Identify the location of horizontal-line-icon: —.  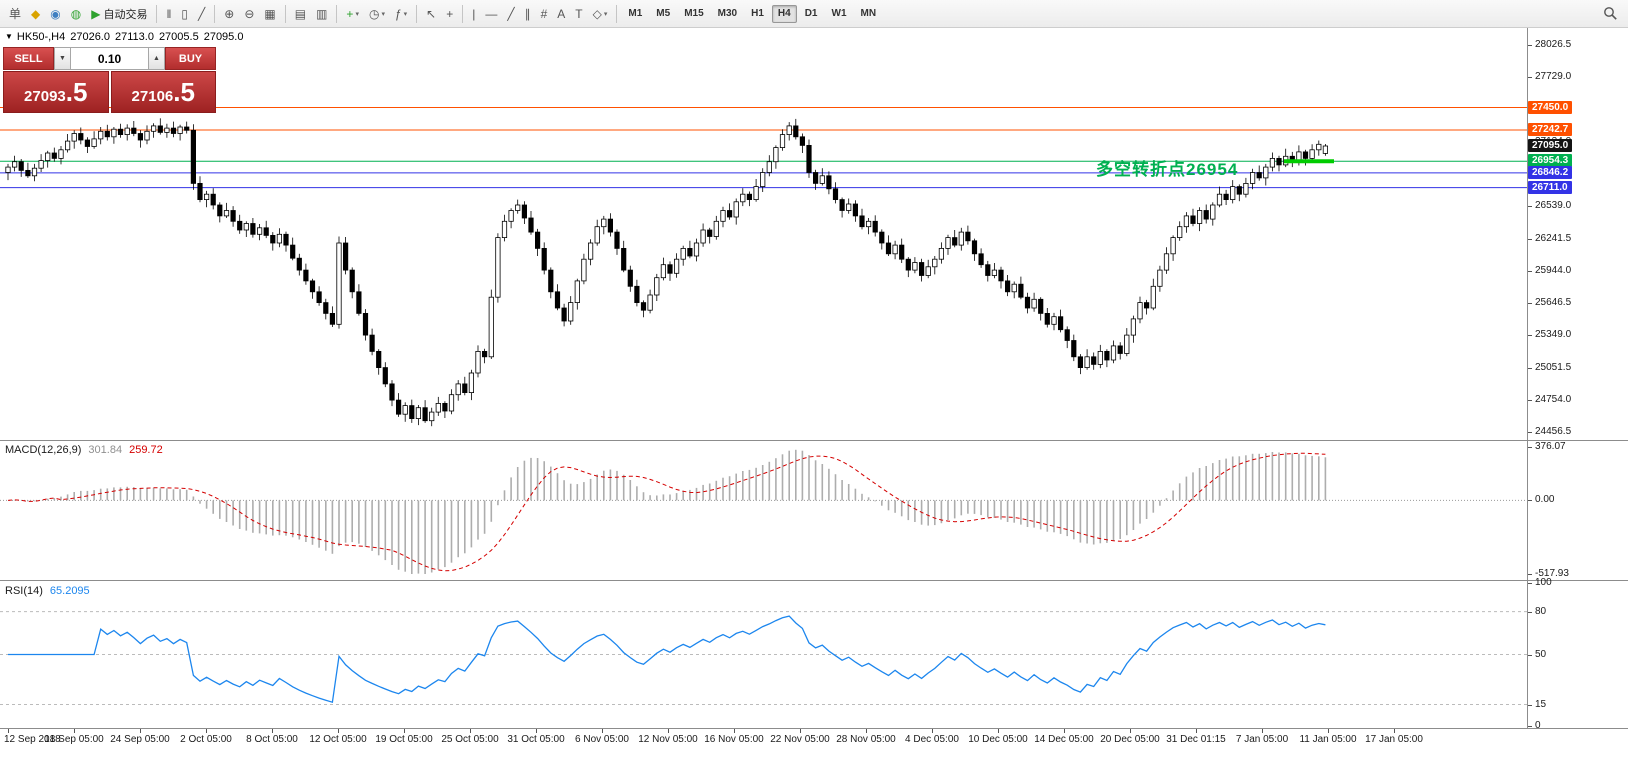
(491, 13).